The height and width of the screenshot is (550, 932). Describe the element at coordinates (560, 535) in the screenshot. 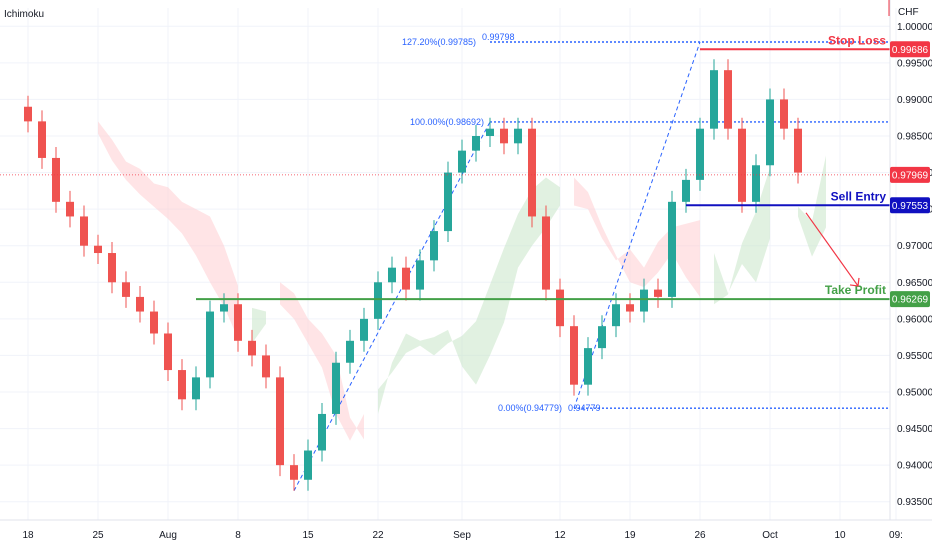

I see `time-tick-label: 12` at that location.